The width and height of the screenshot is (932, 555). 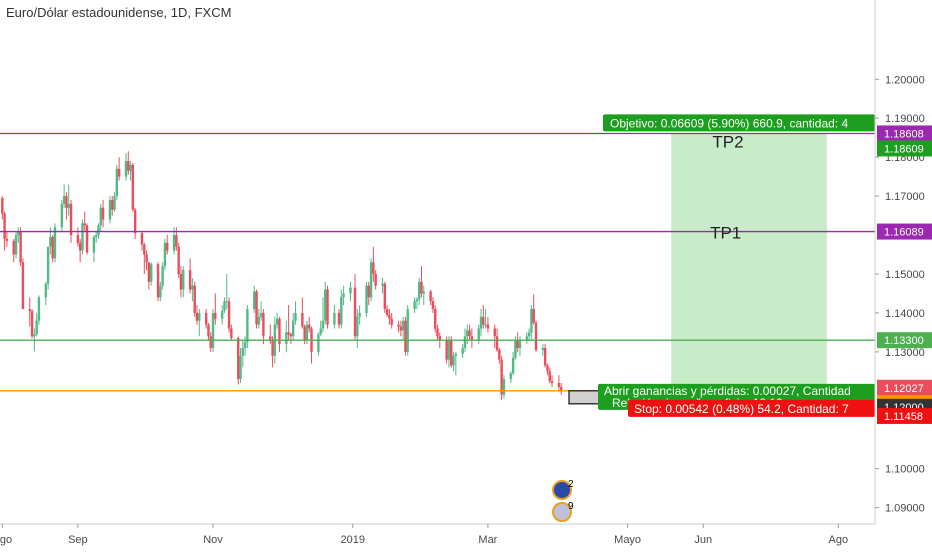 I want to click on annotation-label: TP2, so click(x=727, y=141).